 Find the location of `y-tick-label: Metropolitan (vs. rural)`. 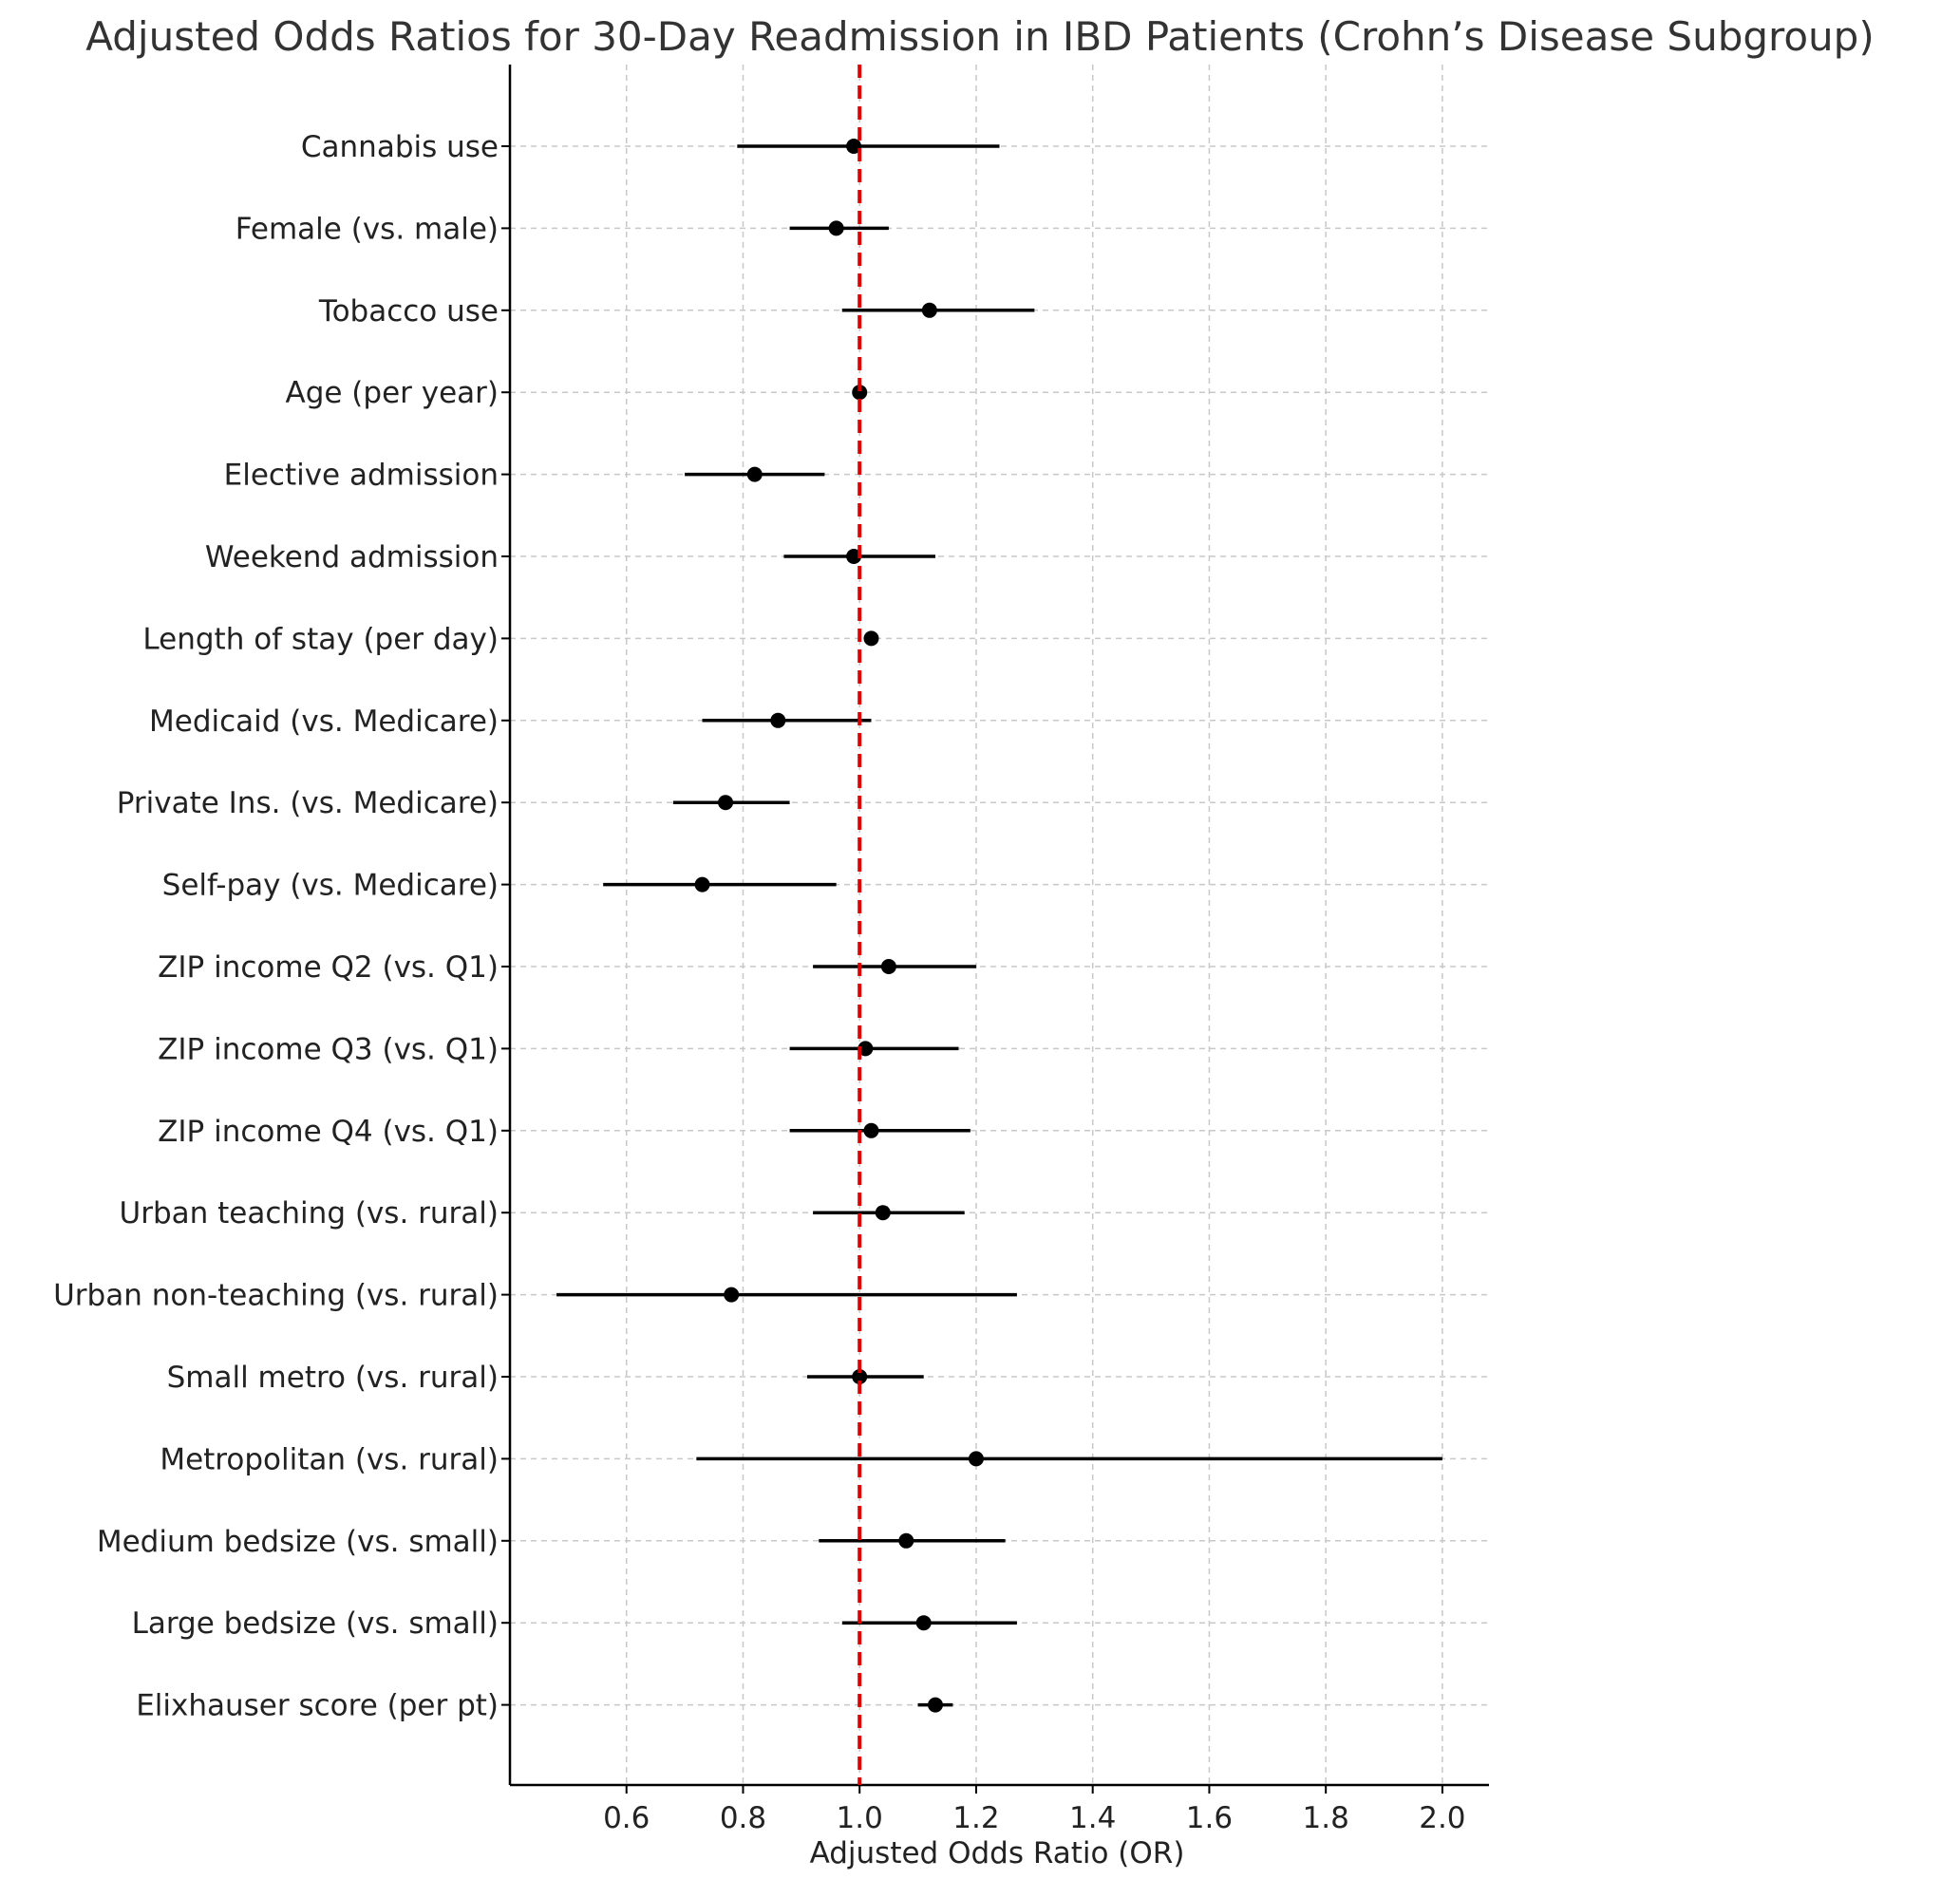

y-tick-label: Metropolitan (vs. rural) is located at coordinates (329, 1459).